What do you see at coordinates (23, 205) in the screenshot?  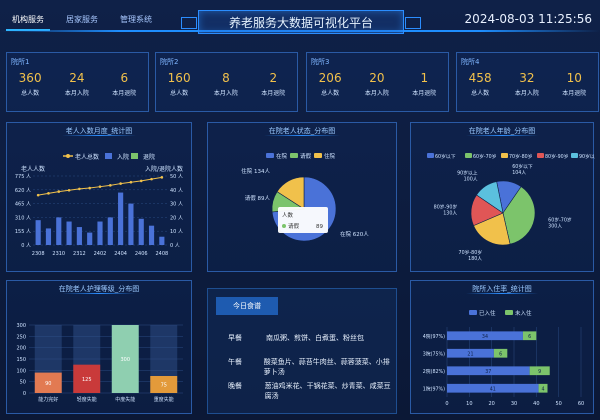 I see `y-tick-label: 465 人` at bounding box center [23, 205].